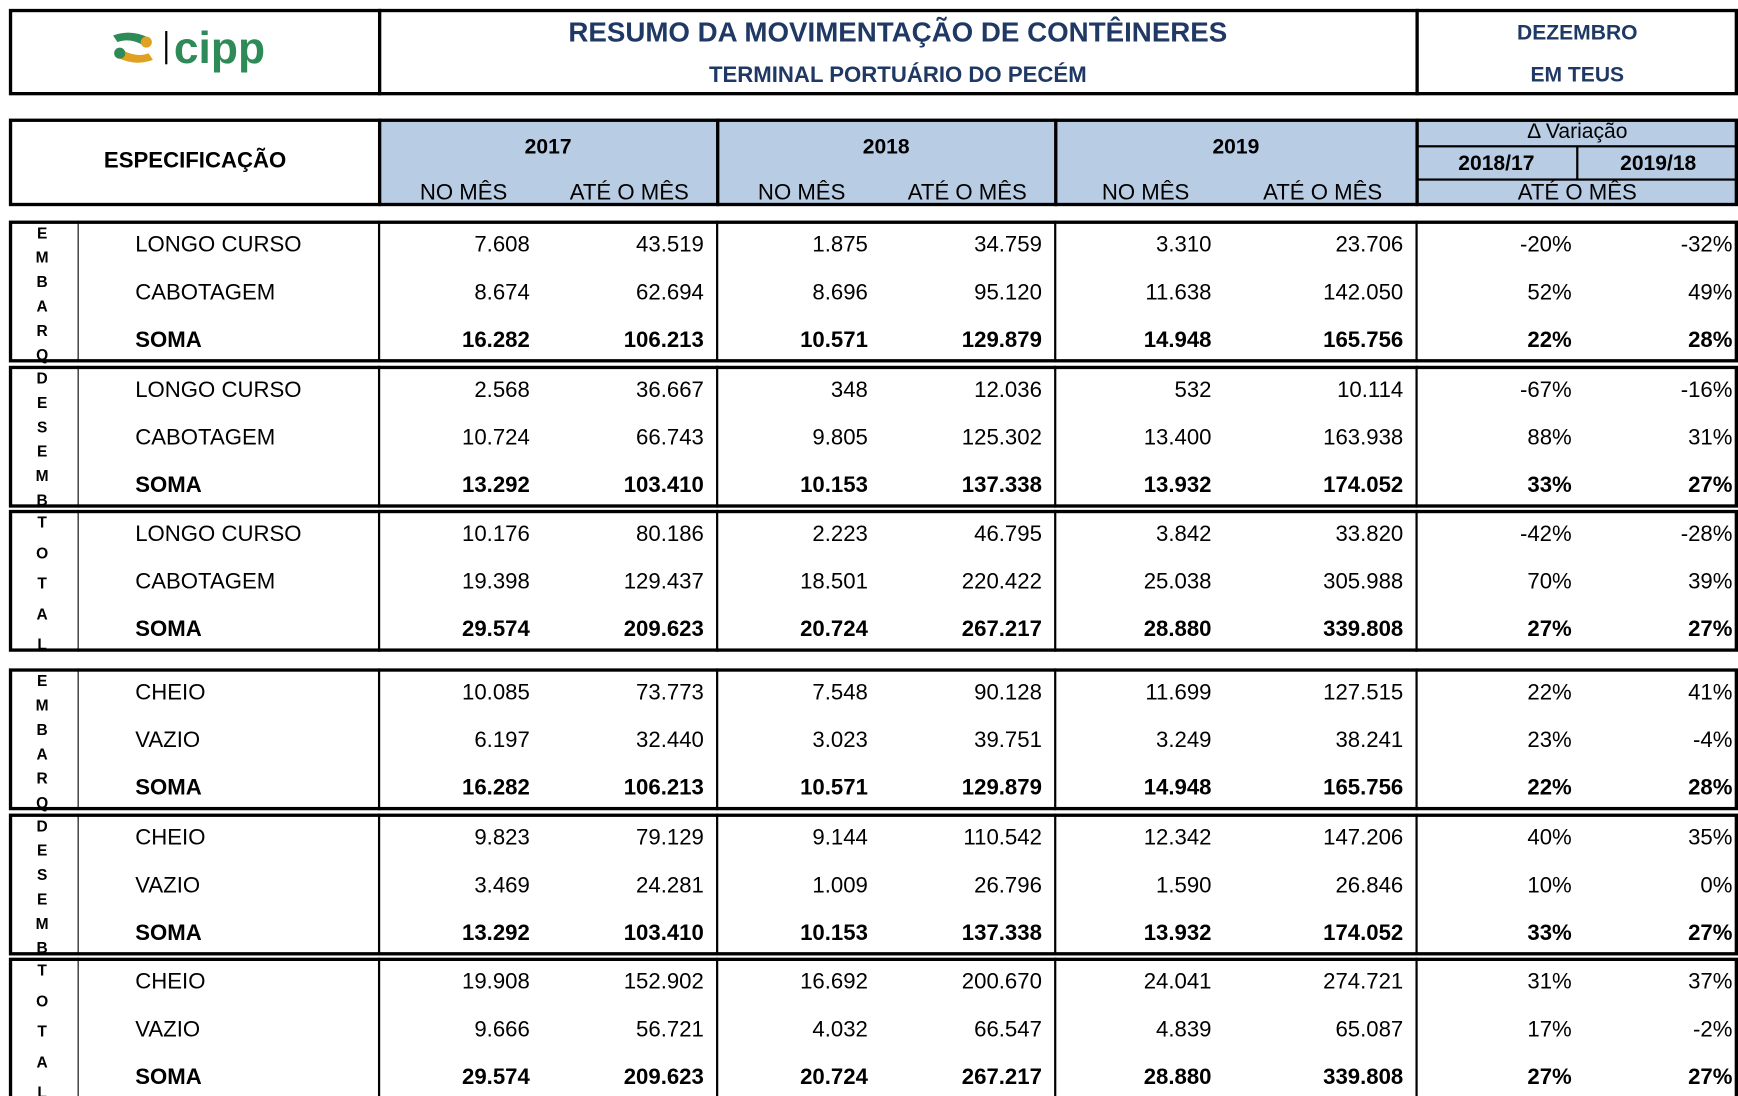 The image size is (1738, 1096). Describe the element at coordinates (1178, 292) in the screenshot. I see `cell: 11.638` at that location.